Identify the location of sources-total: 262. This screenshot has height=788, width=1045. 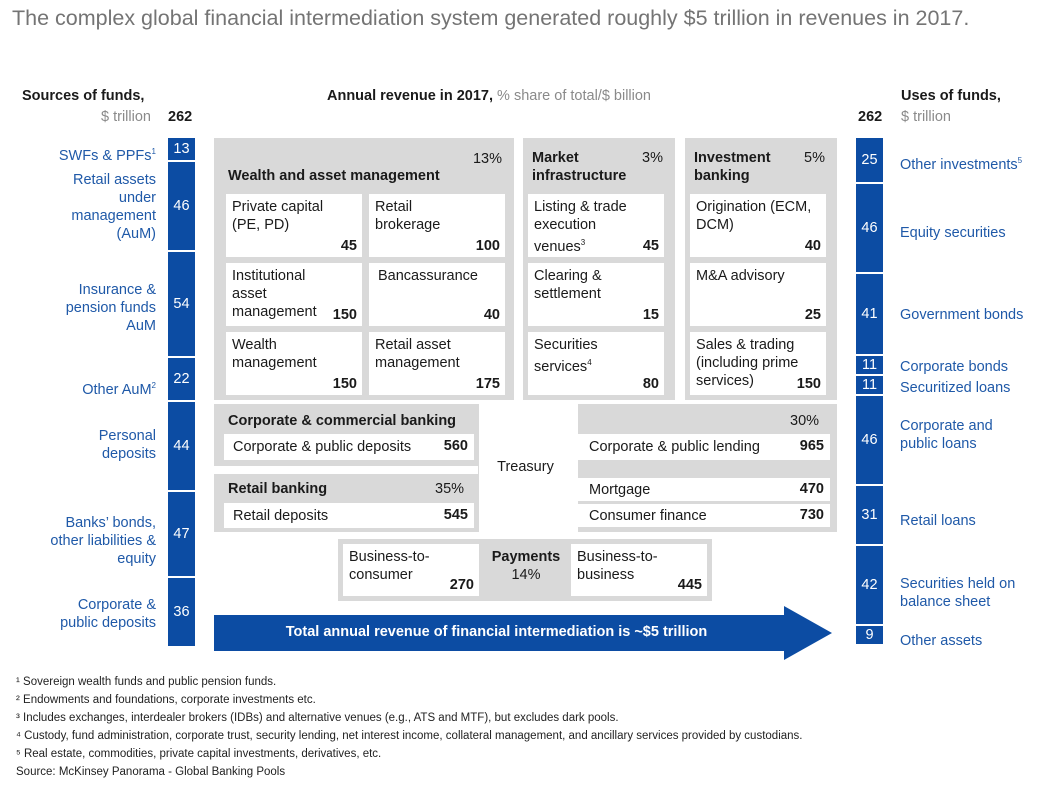
(180, 117).